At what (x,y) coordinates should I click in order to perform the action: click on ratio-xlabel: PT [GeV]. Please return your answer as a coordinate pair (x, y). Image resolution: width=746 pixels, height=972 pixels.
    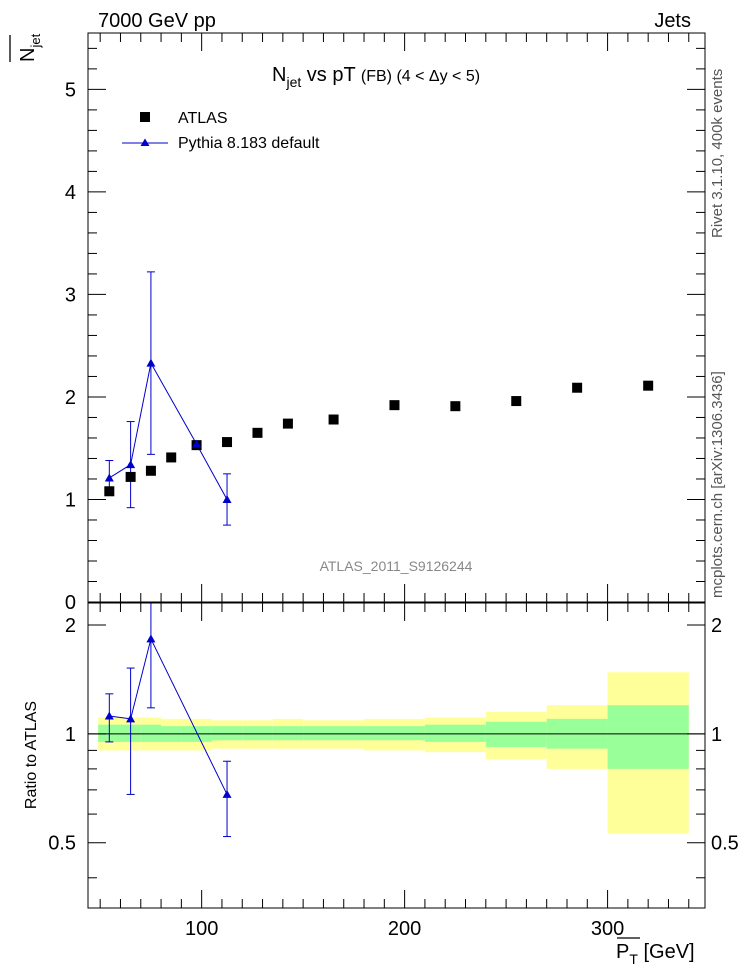
    Looking at the image, I should click on (655, 952).